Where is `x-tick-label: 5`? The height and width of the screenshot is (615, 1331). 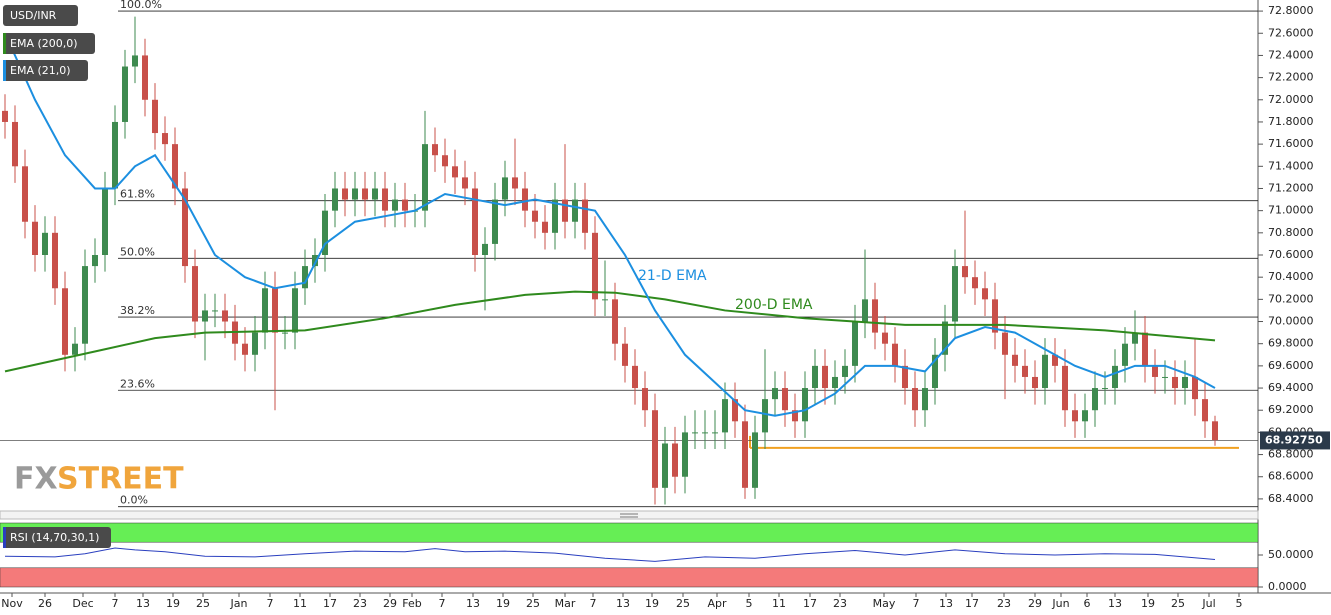 x-tick-label: 5 is located at coordinates (749, 603).